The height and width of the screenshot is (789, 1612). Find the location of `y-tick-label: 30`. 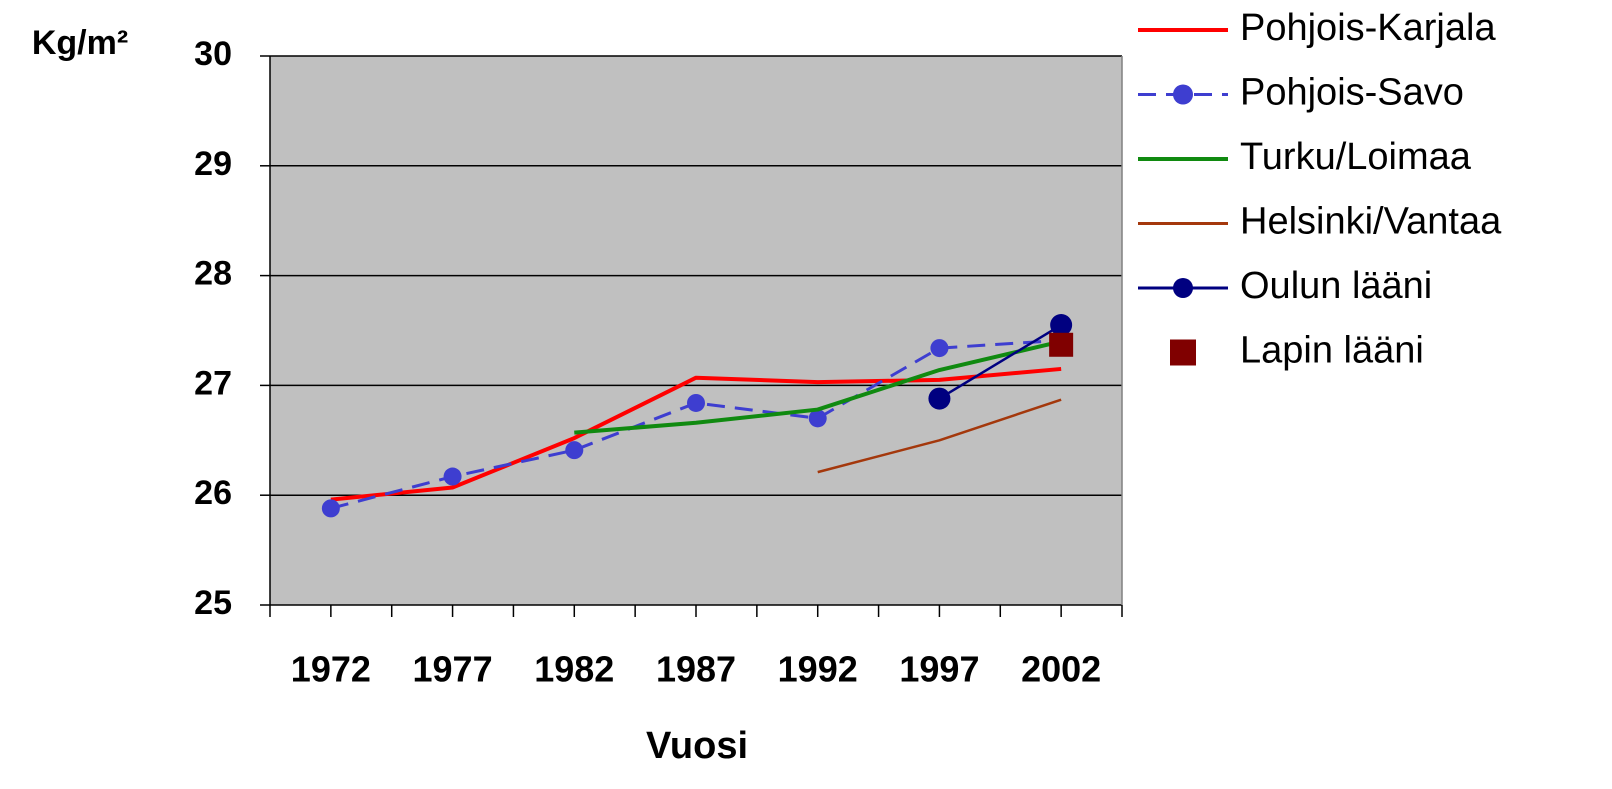

y-tick-label: 30 is located at coordinates (213, 54).